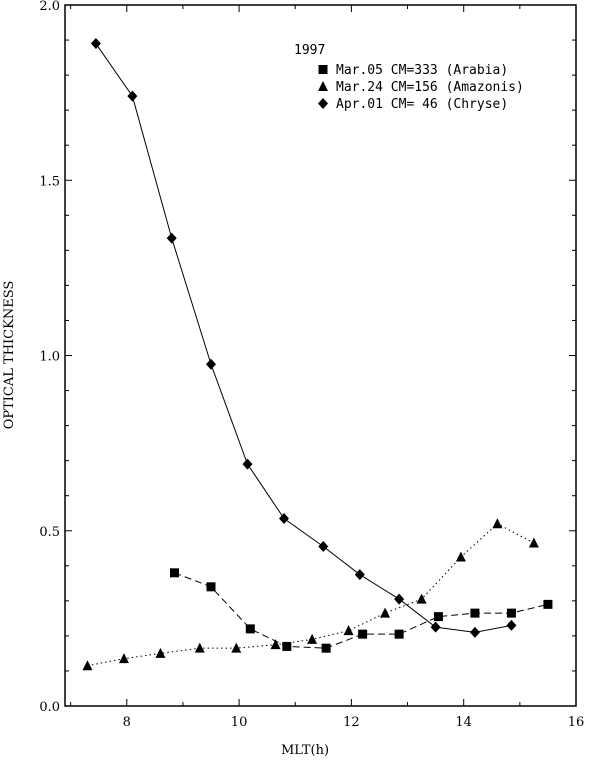  I want to click on legend-entry-label: Mar.05 CM=333 (Arabia), so click(422, 70).